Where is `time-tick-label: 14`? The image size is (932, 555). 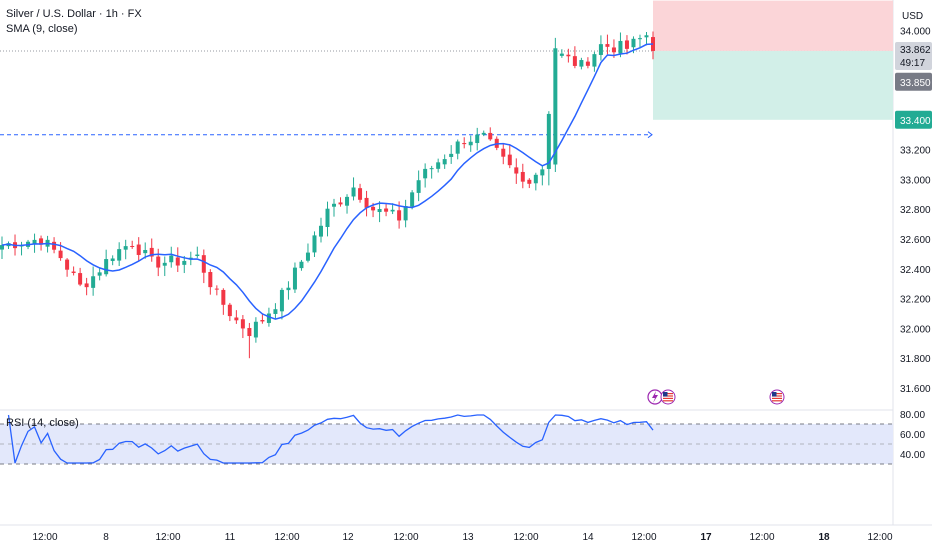
time-tick-label: 14 is located at coordinates (588, 537).